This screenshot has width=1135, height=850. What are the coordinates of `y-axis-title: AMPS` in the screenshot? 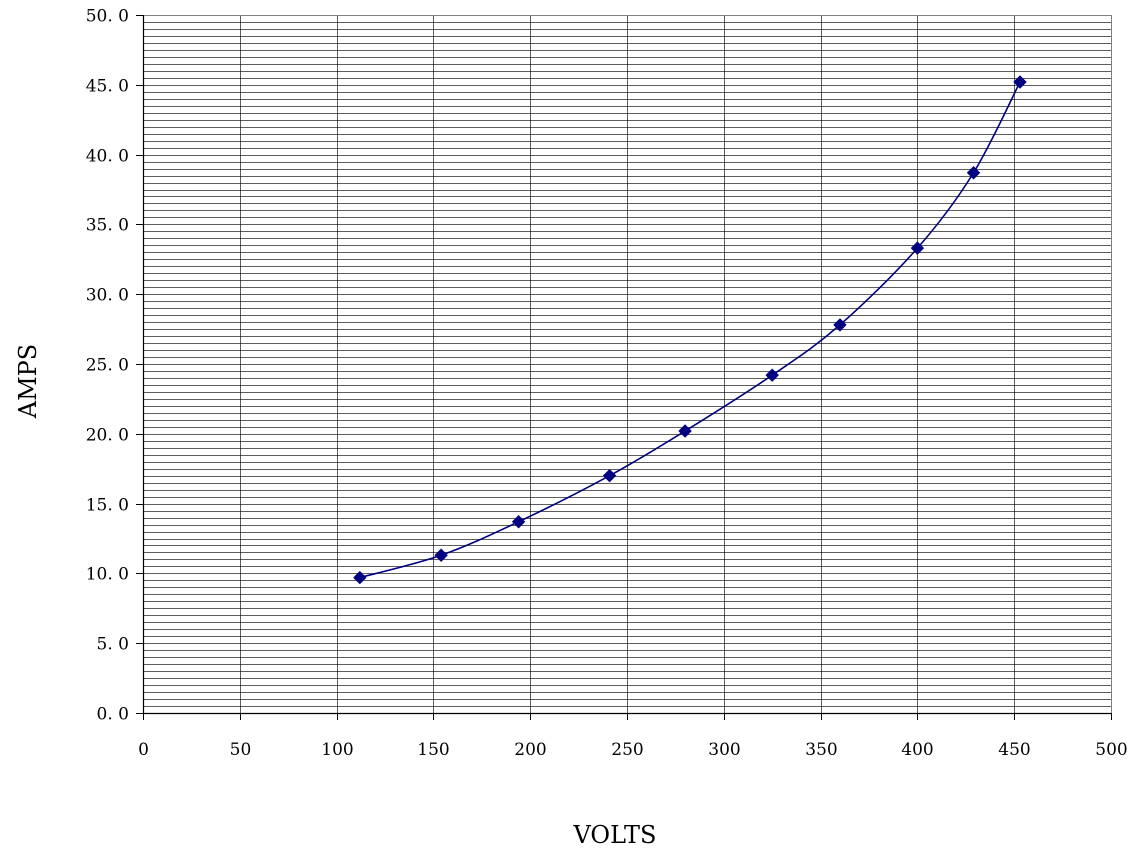 It's located at (28, 382).